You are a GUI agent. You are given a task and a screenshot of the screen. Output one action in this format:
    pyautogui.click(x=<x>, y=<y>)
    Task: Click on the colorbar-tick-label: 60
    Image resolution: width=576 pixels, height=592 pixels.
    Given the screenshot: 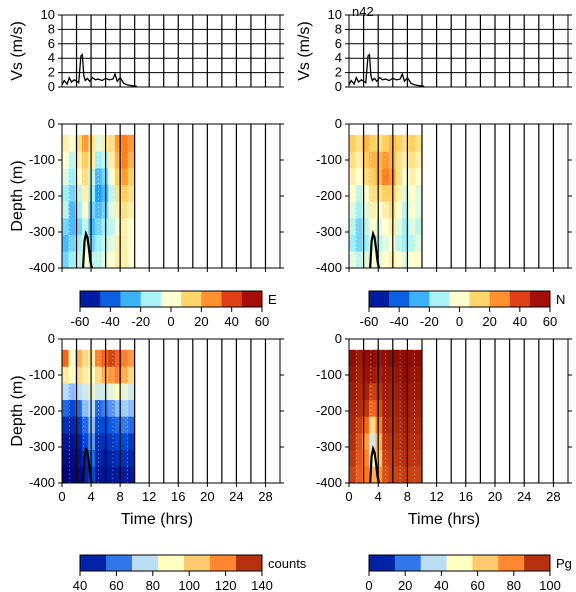 What is the action you would take?
    pyautogui.click(x=262, y=321)
    